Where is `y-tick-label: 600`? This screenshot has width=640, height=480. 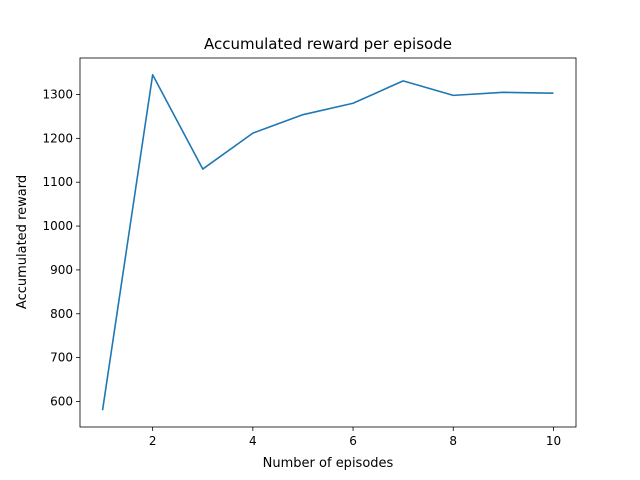 y-tick-label: 600 is located at coordinates (61, 401).